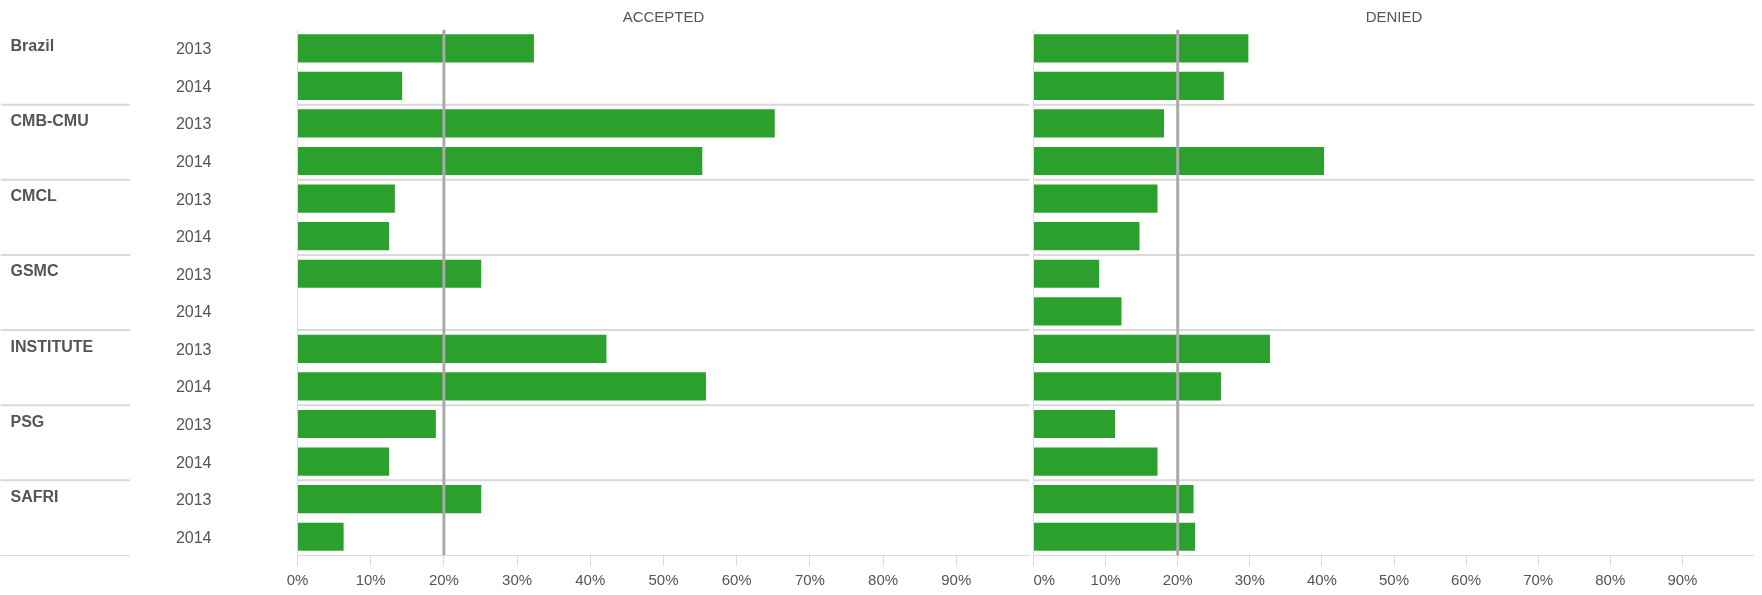 This screenshot has width=1762, height=595. Describe the element at coordinates (33, 196) in the screenshot. I see `text: CMCL` at that location.